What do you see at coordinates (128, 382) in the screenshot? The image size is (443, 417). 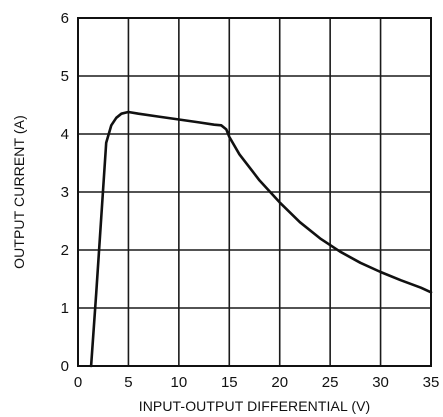 I see `x-tick-label: 5` at bounding box center [128, 382].